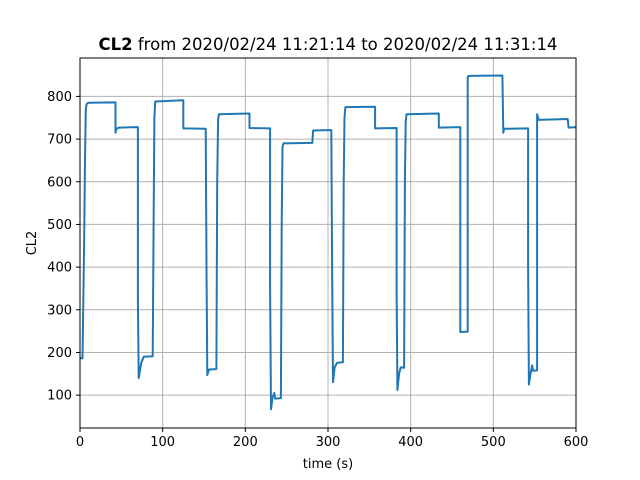 The image size is (640, 480). What do you see at coordinates (59, 396) in the screenshot?
I see `y-tick-label: 100` at bounding box center [59, 396].